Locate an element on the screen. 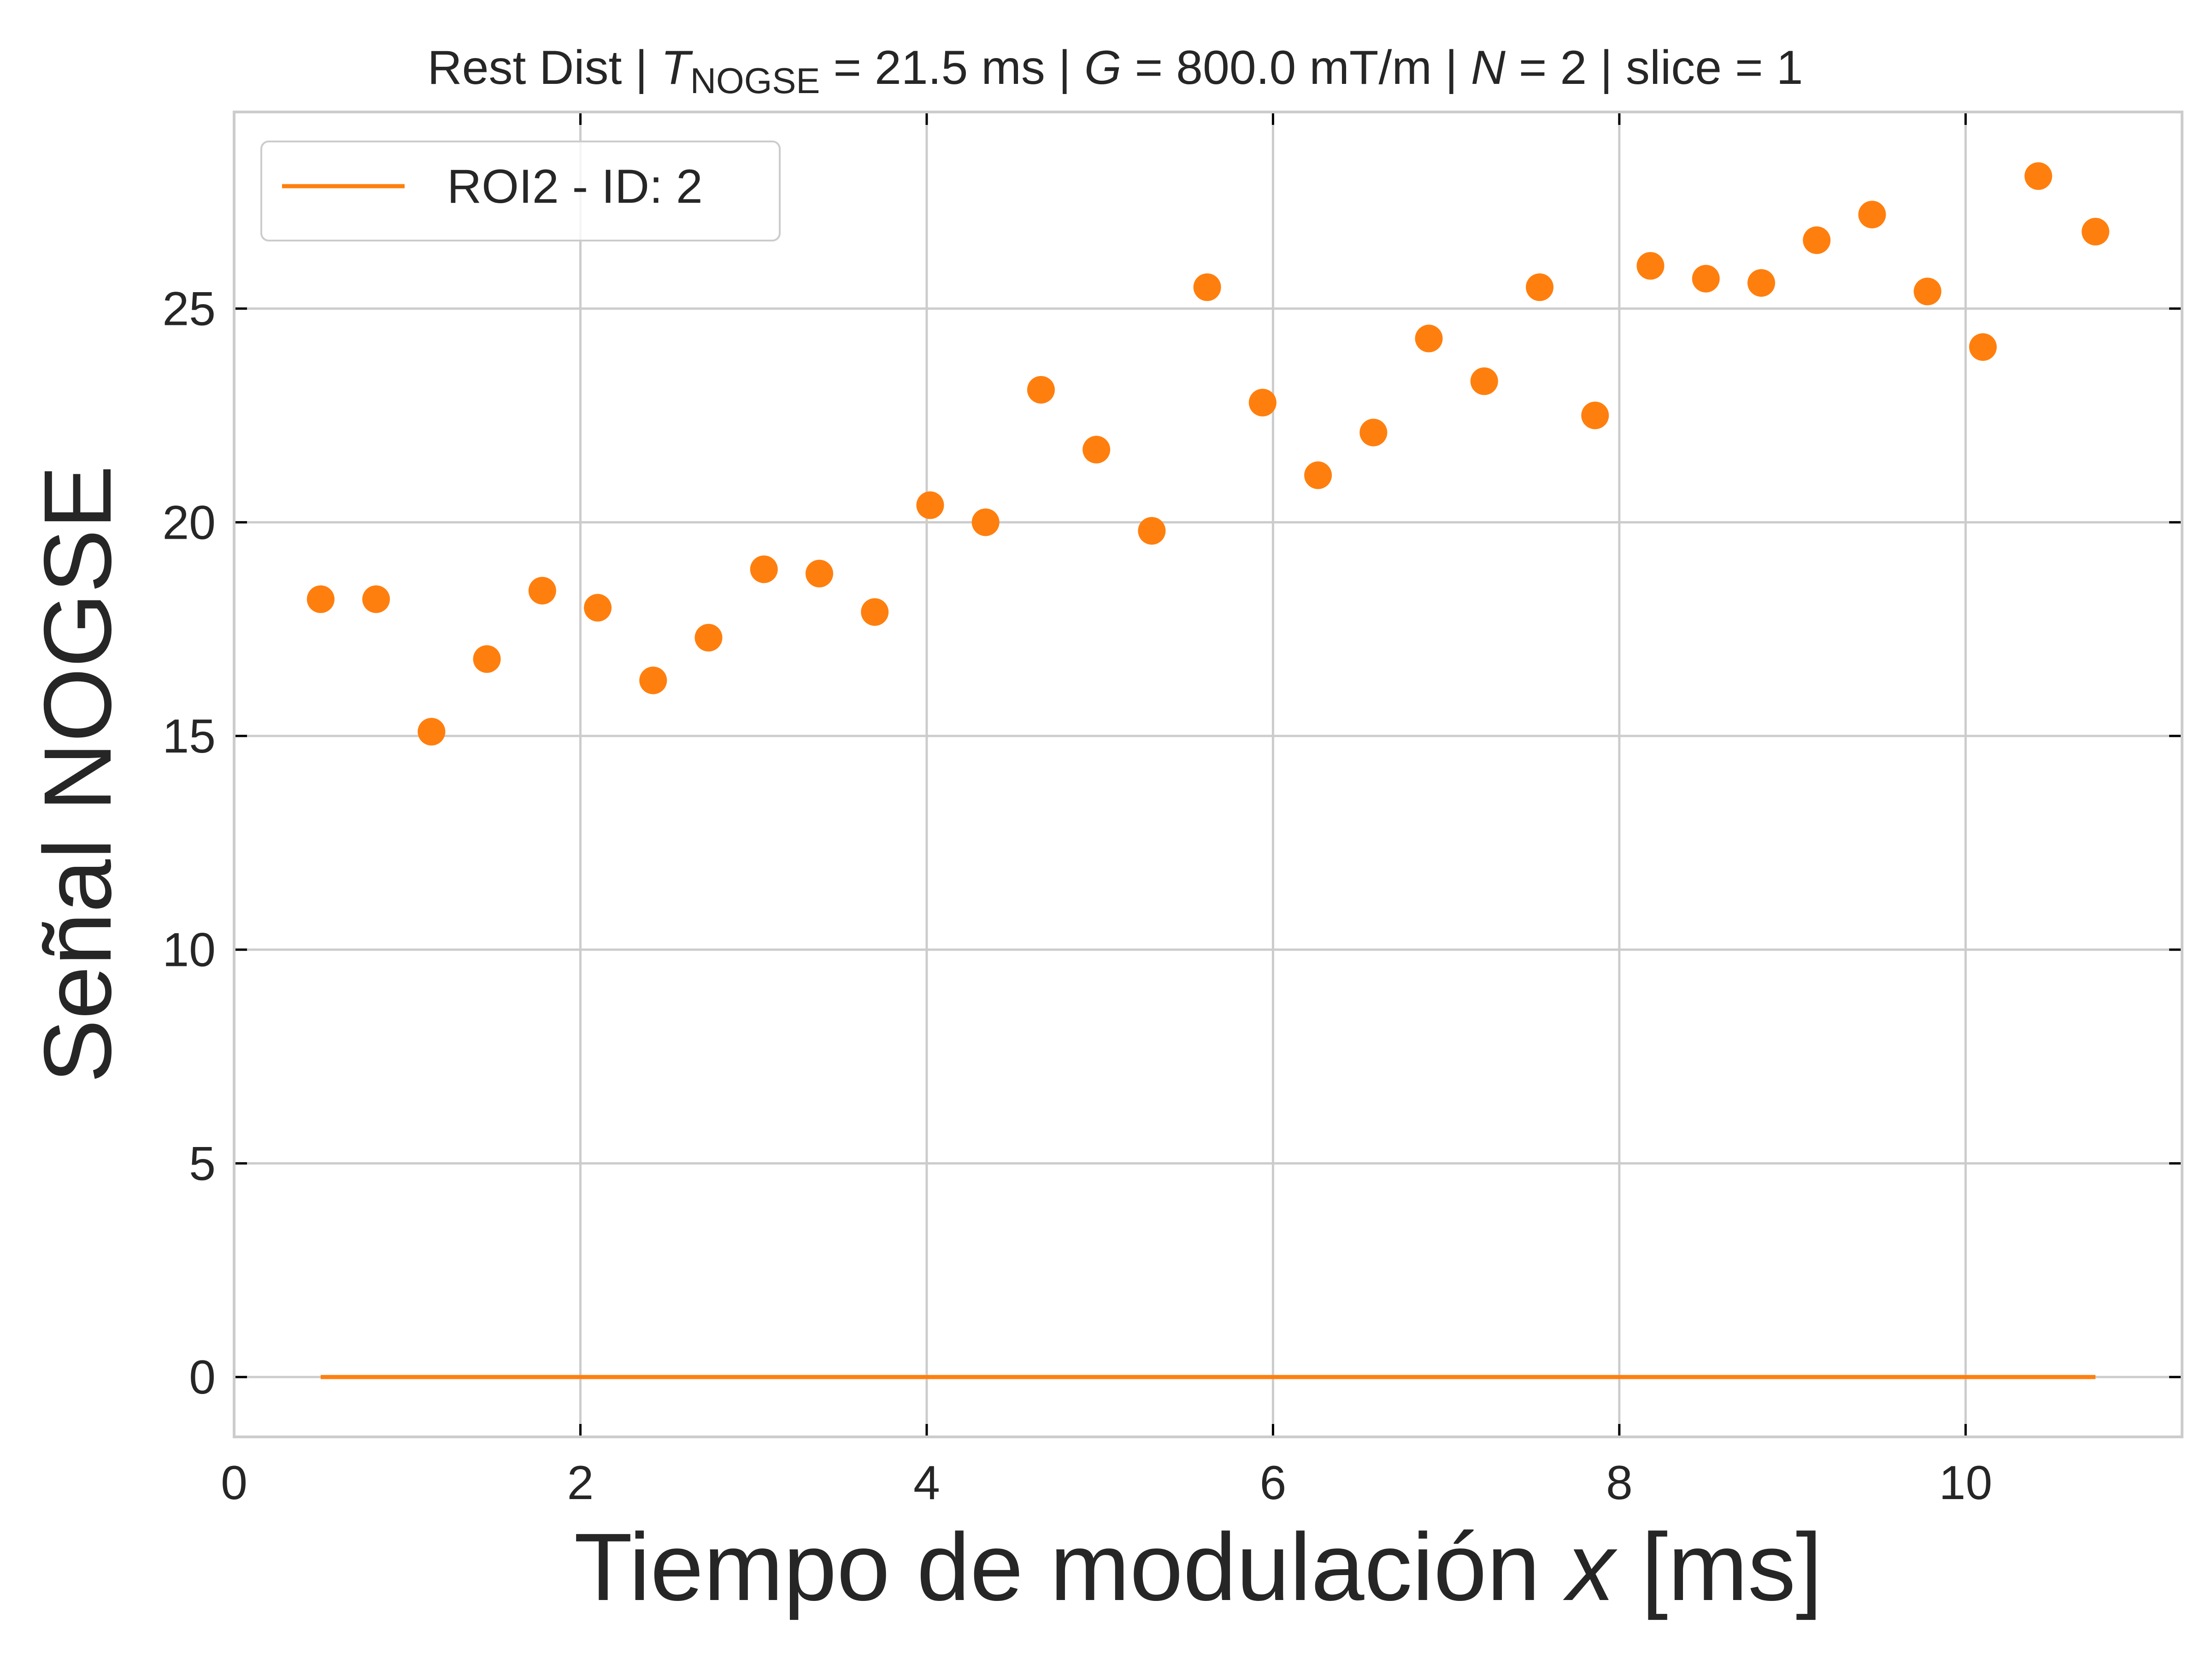 The image size is (2212, 1659). x-tick-label: 8 is located at coordinates (1619, 1483).